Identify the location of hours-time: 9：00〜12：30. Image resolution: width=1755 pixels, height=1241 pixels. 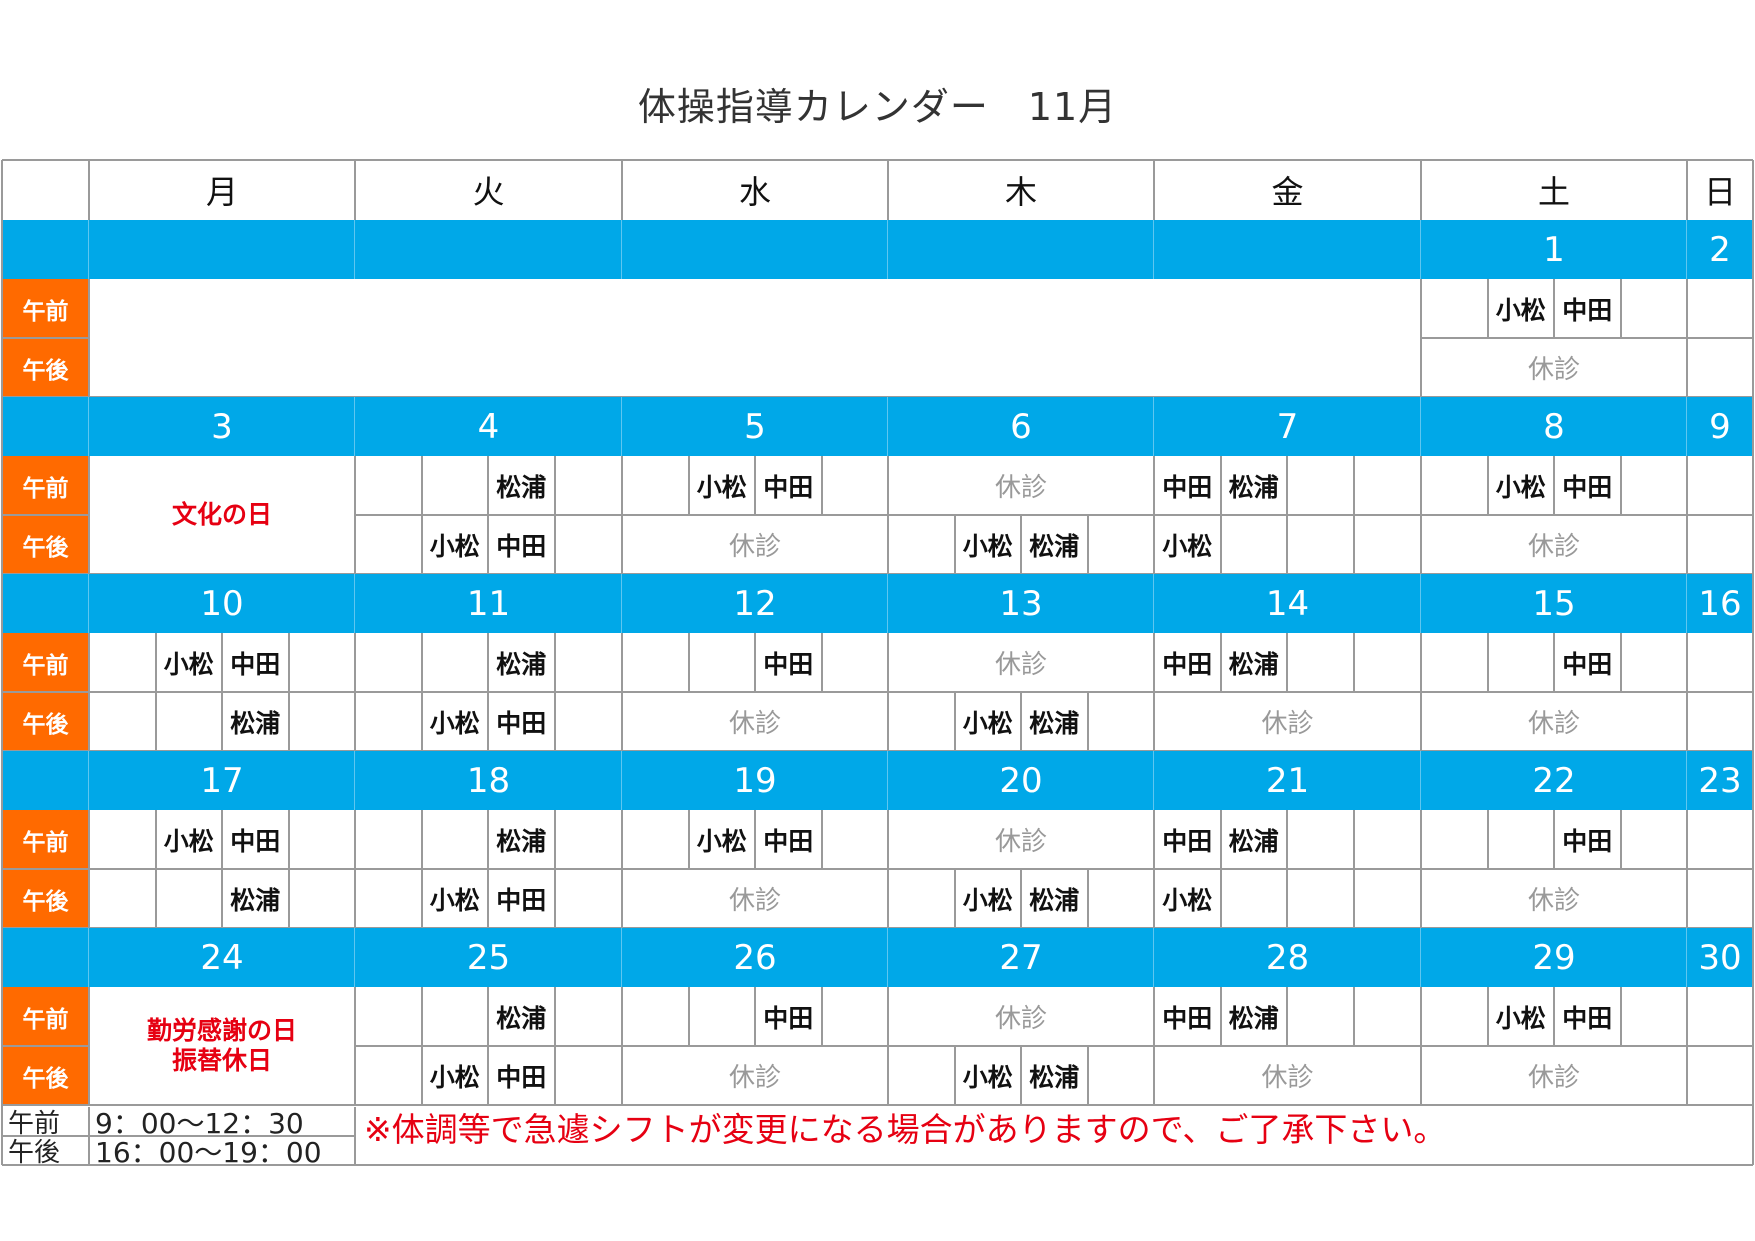
(199, 1123).